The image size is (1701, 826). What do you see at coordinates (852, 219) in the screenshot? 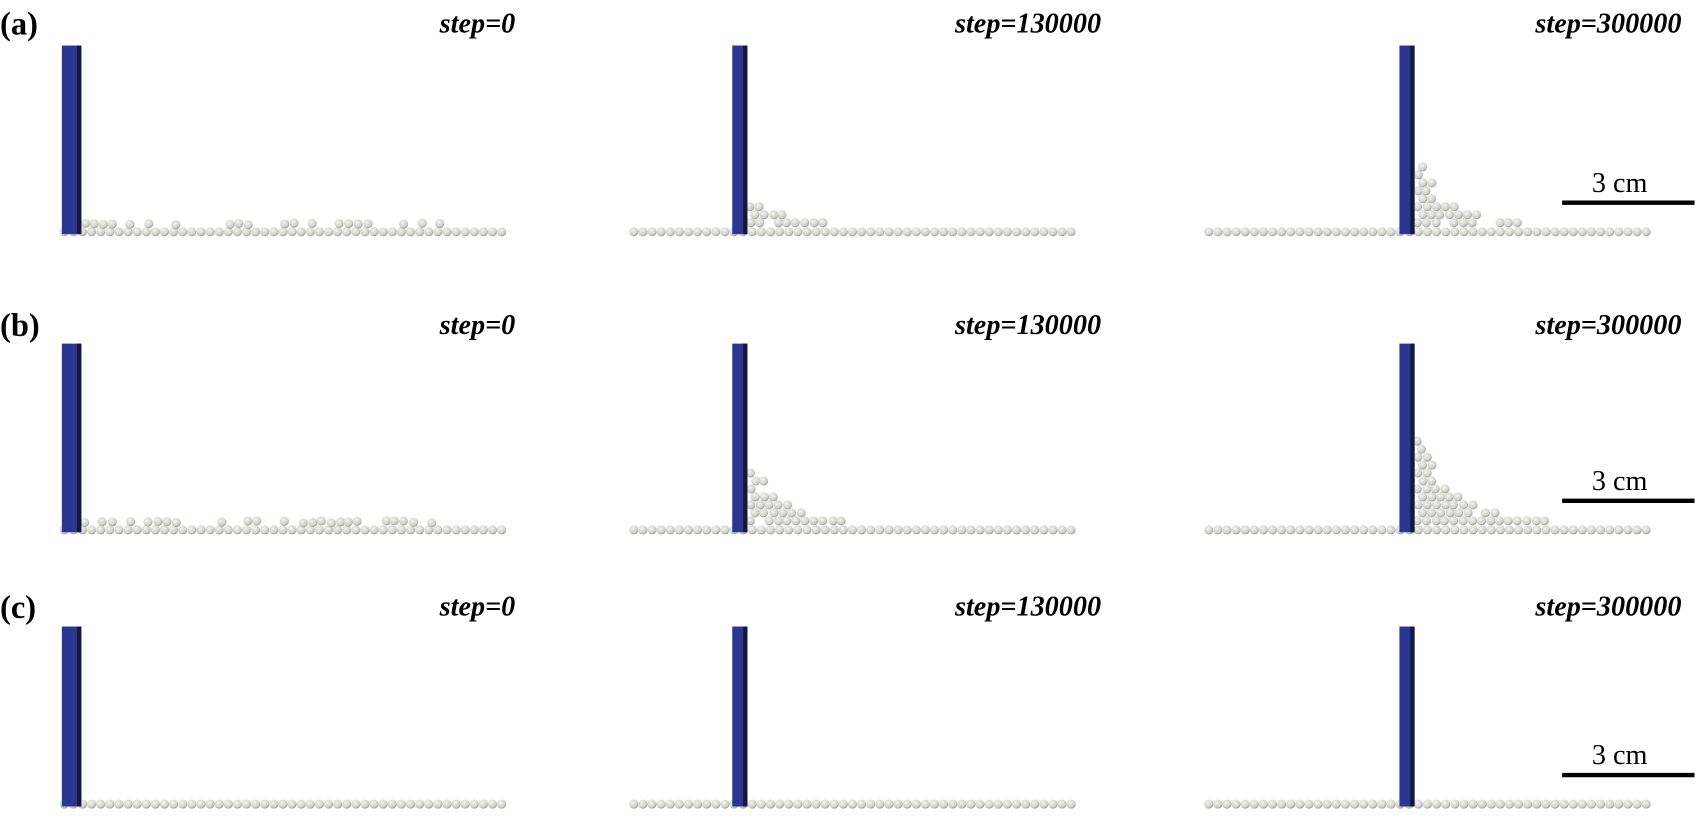
I see `particles` at bounding box center [852, 219].